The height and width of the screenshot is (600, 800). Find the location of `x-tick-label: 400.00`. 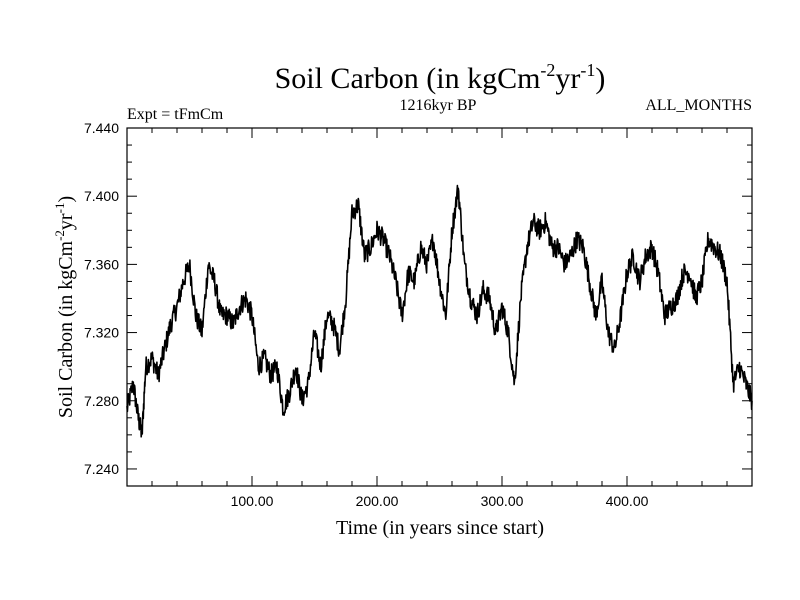

x-tick-label: 400.00 is located at coordinates (627, 501).